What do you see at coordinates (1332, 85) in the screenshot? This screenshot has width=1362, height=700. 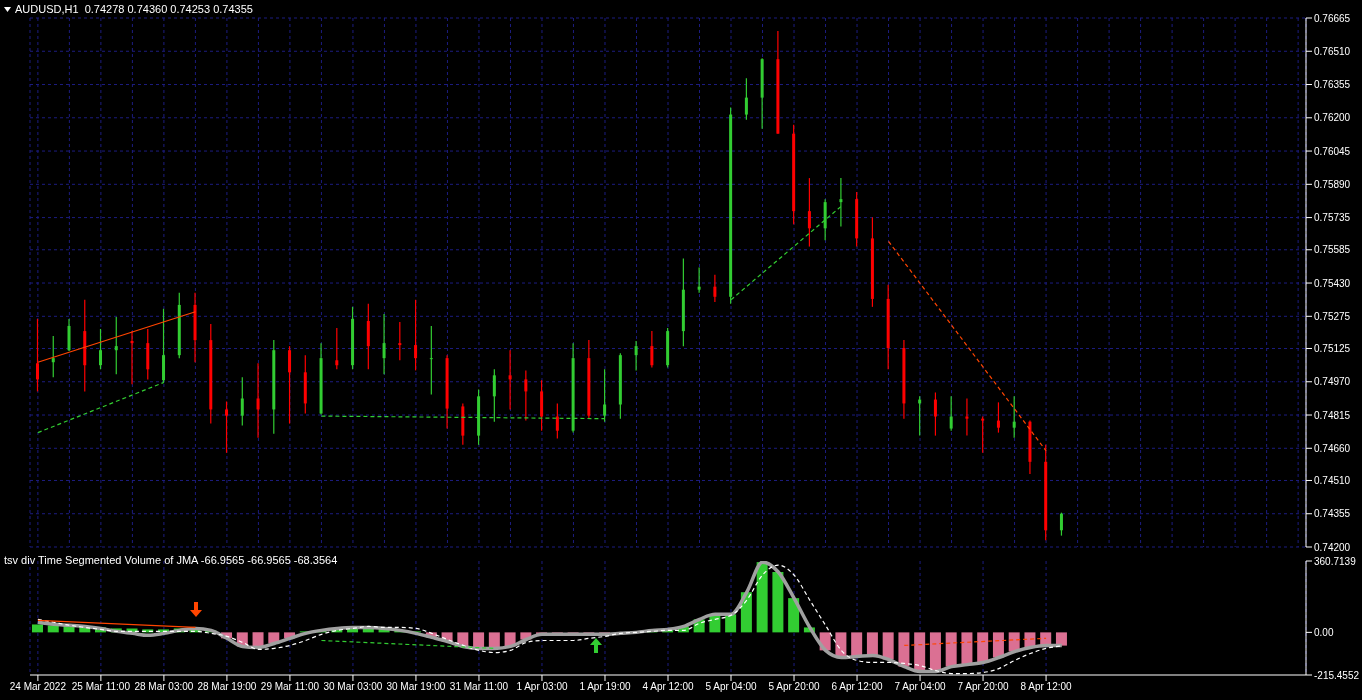 I see `y-tick-label: 0.76355` at bounding box center [1332, 85].